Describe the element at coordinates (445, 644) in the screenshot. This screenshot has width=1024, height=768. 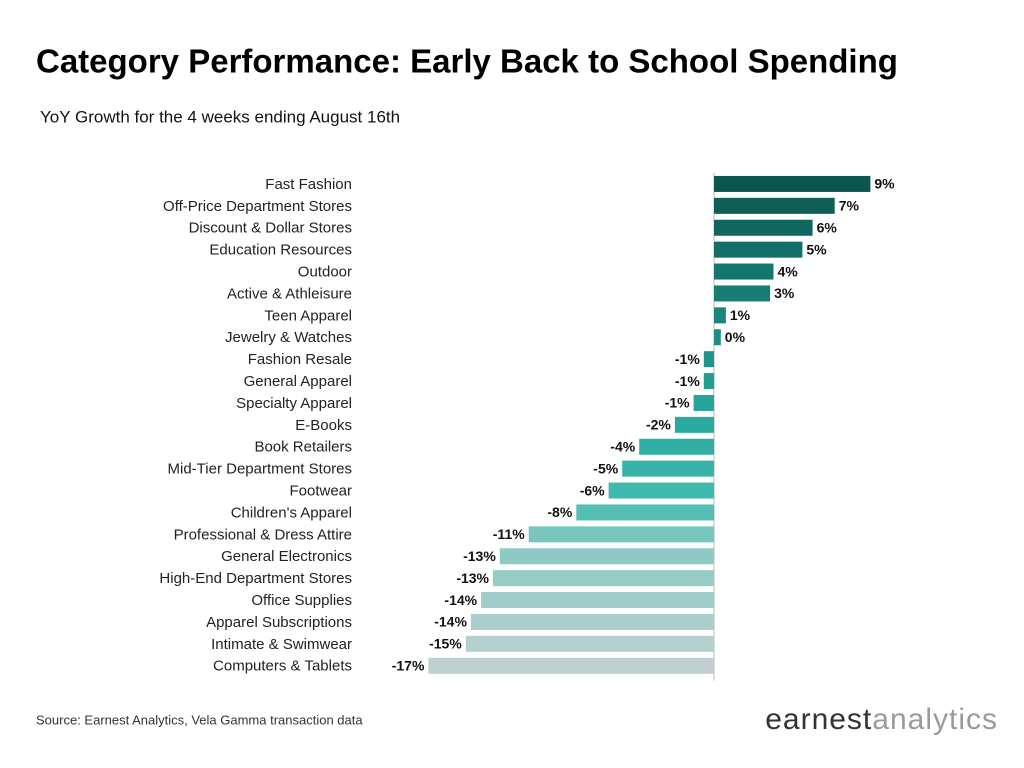
I see `data-label: -15%` at that location.